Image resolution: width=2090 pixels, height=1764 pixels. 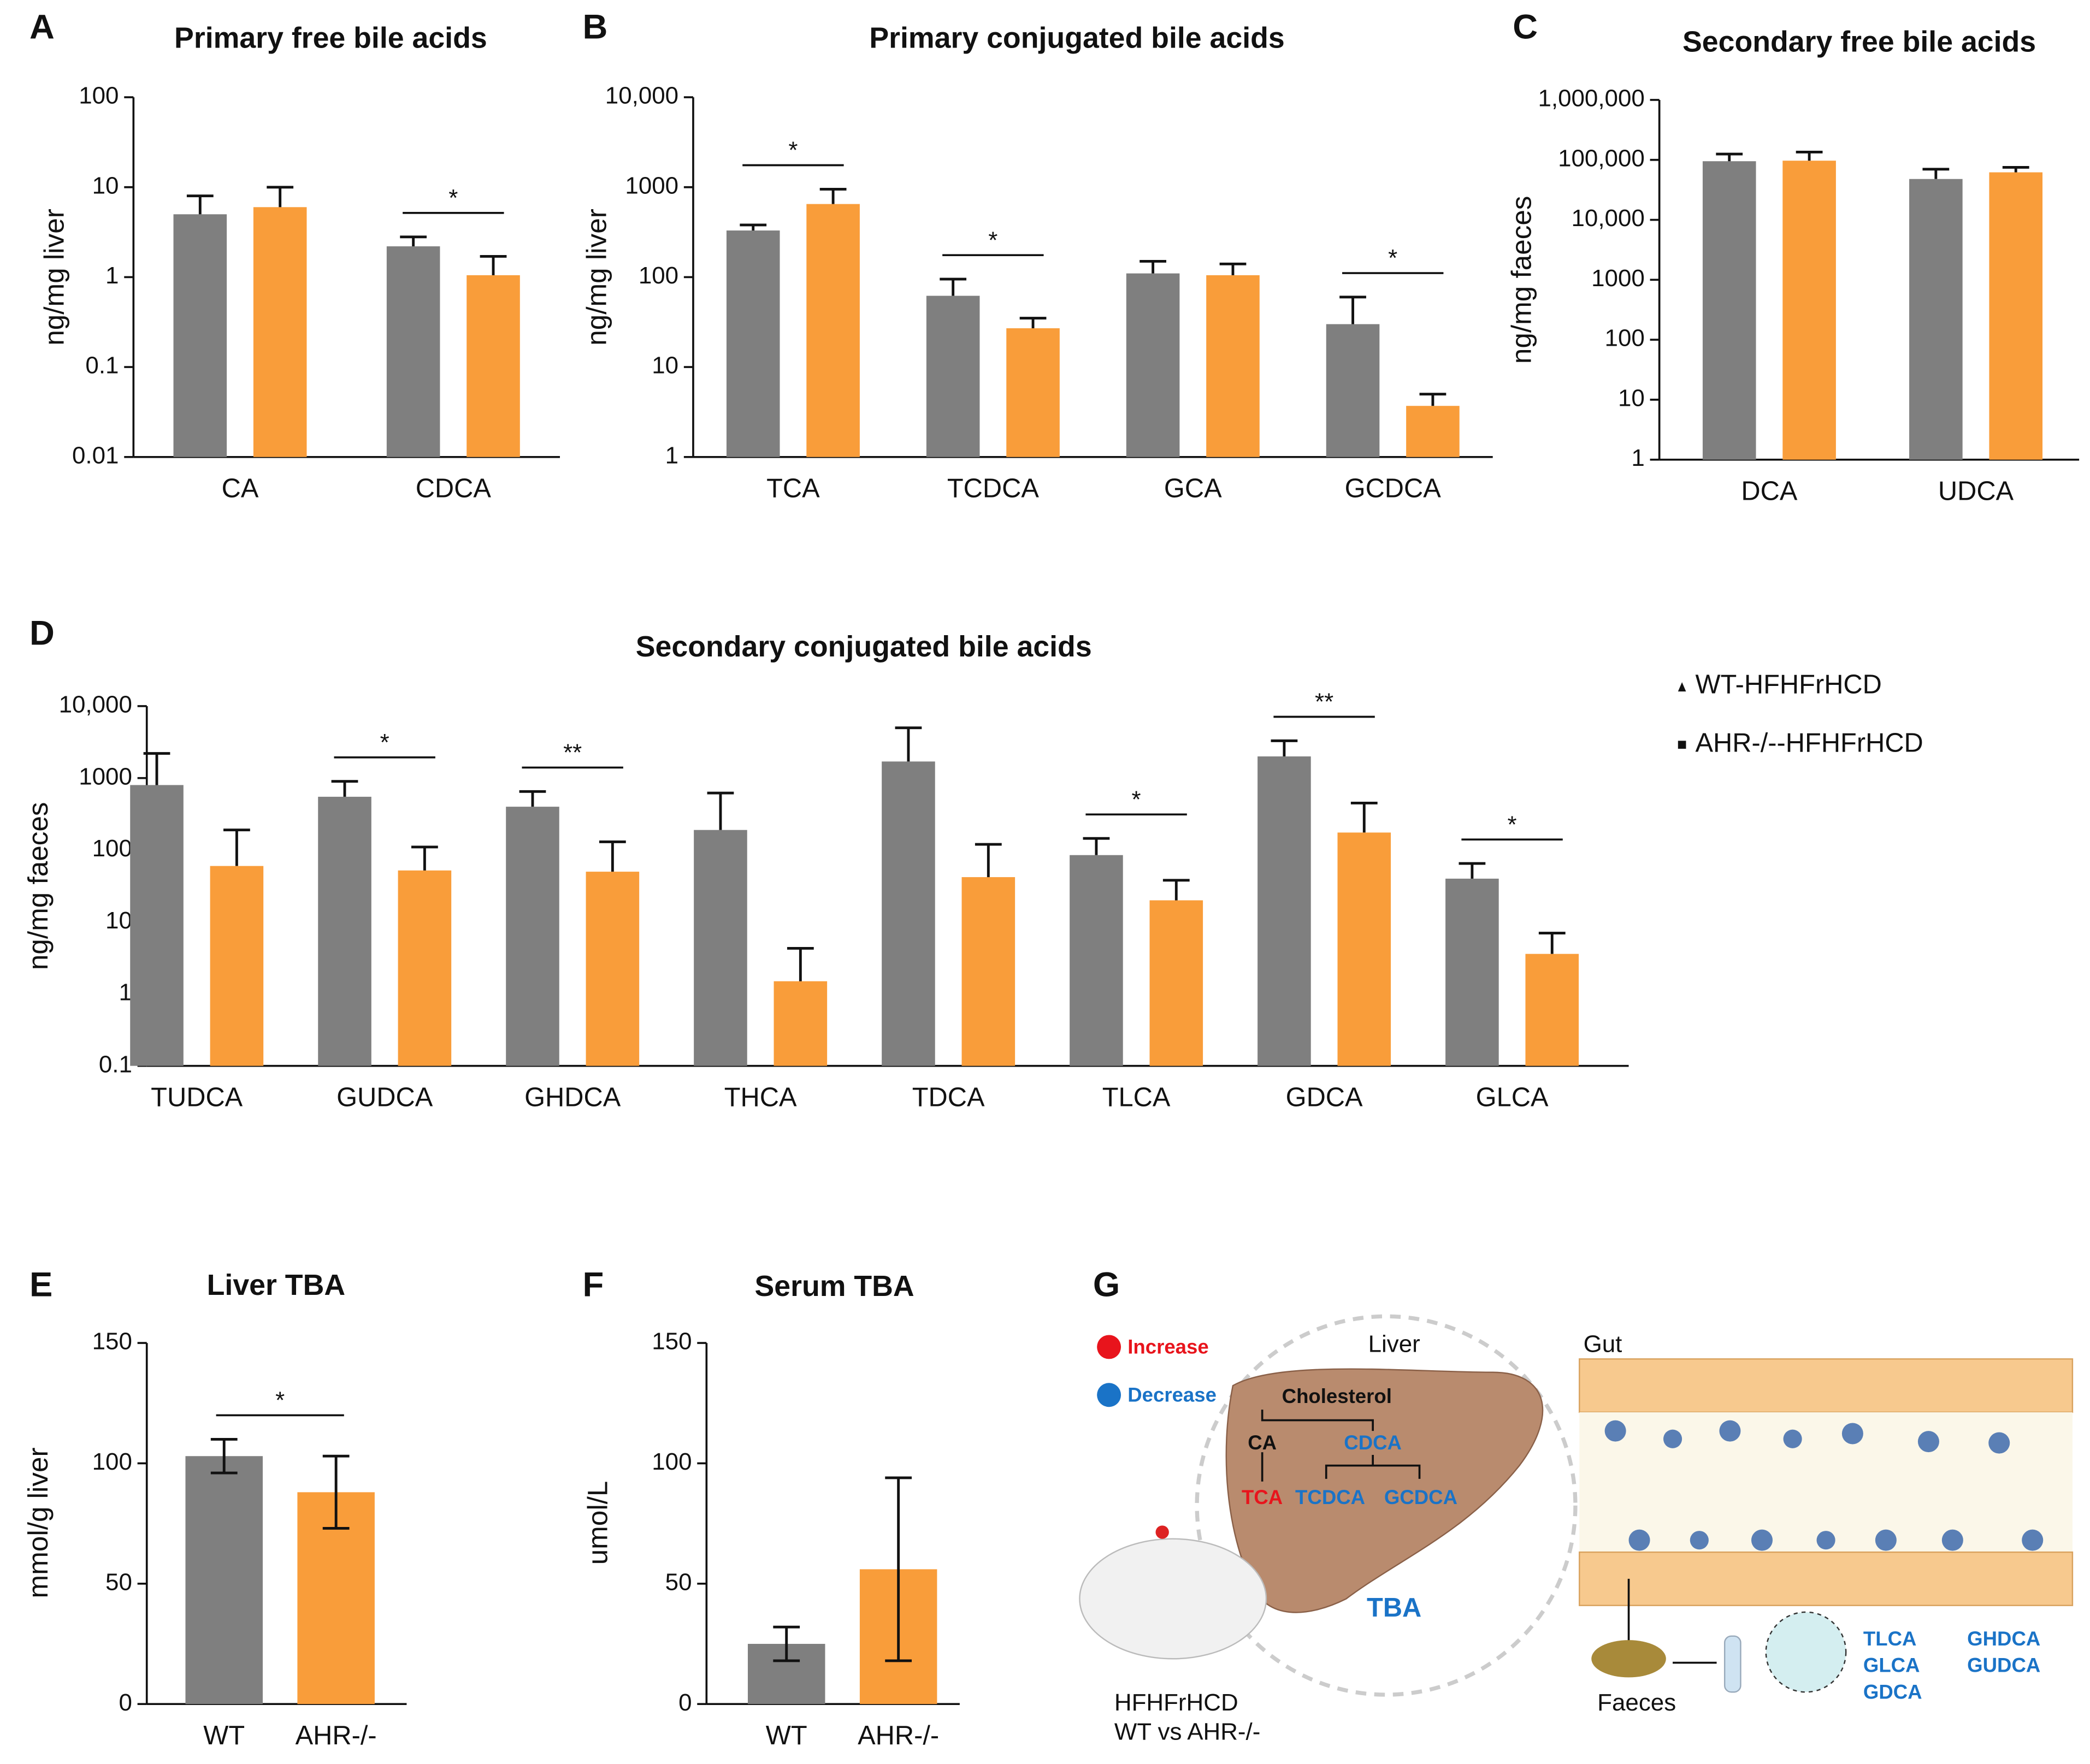 I want to click on gcdca-label: GCDCA, so click(x=1420, y=1497).